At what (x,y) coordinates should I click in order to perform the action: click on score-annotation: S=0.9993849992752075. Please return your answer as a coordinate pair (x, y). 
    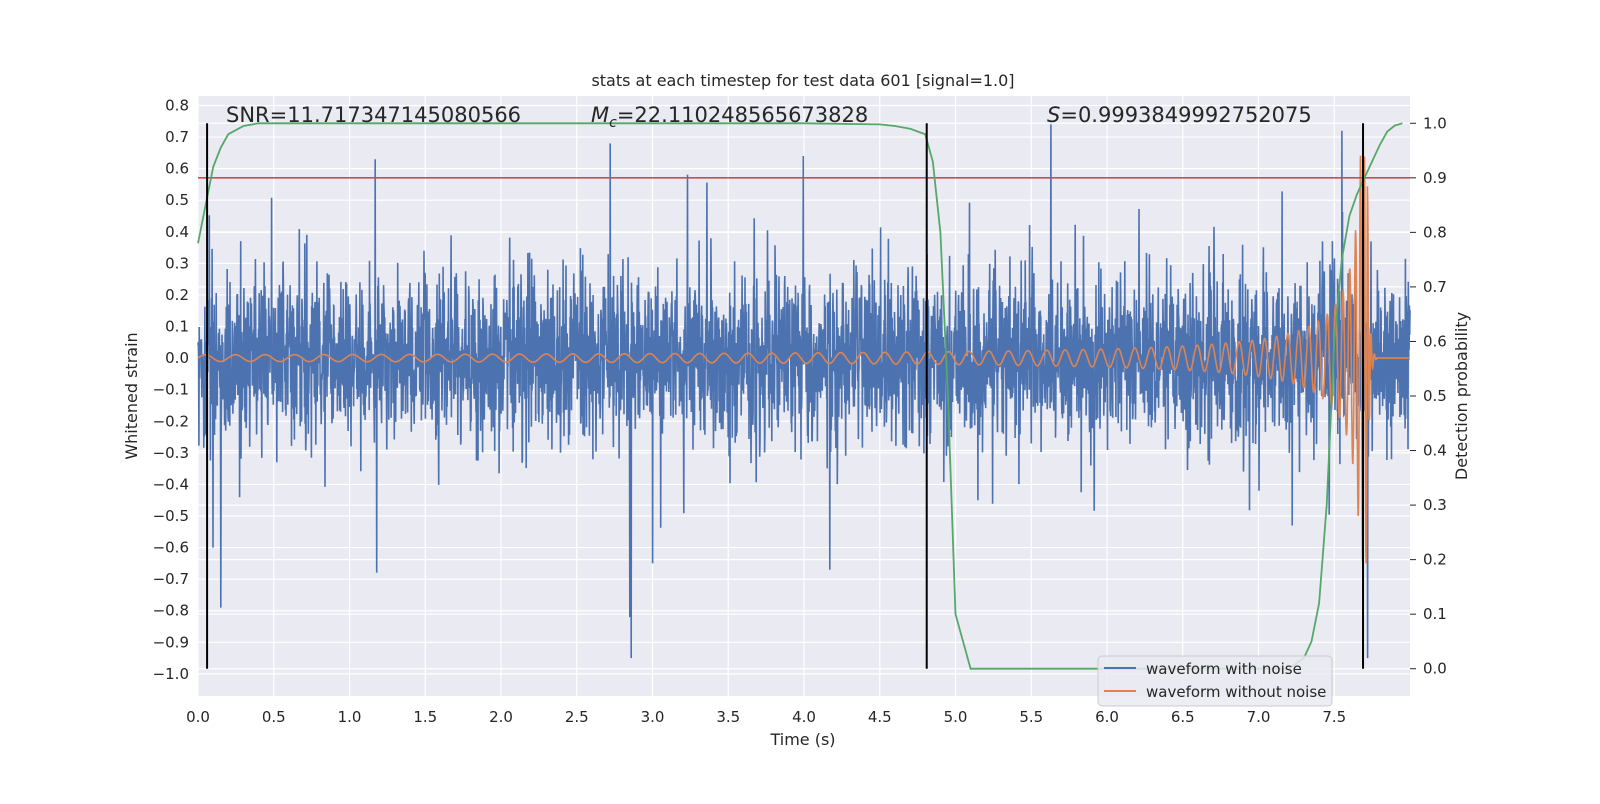
    Looking at the image, I should click on (1179, 115).